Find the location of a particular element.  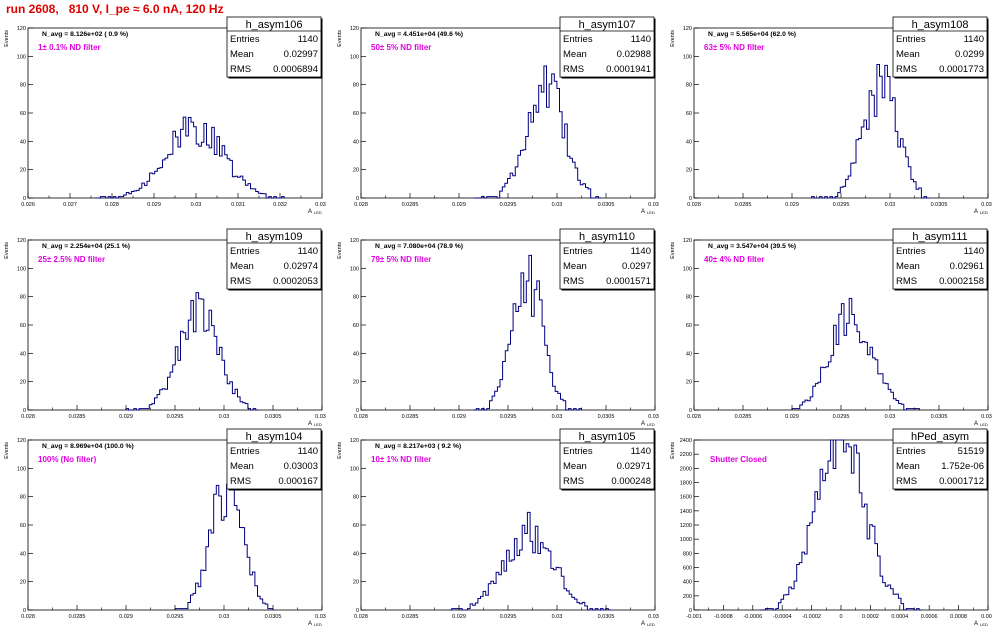

y-tick-label: 80 is located at coordinates (356, 86).